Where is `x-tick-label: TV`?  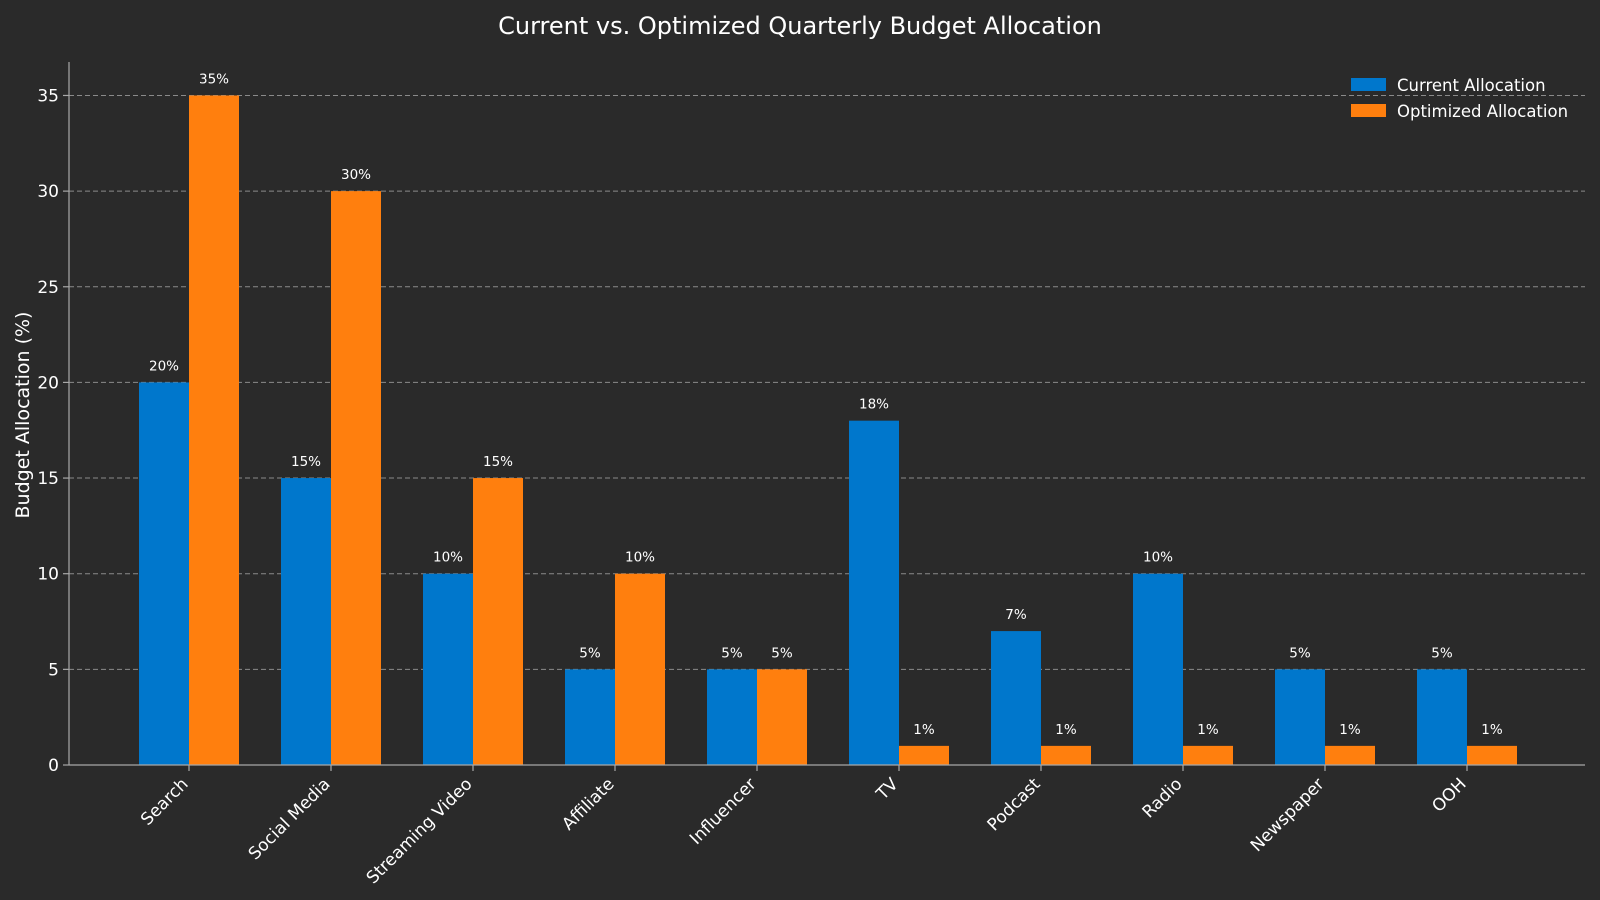 x-tick-label: TV is located at coordinates (887, 789).